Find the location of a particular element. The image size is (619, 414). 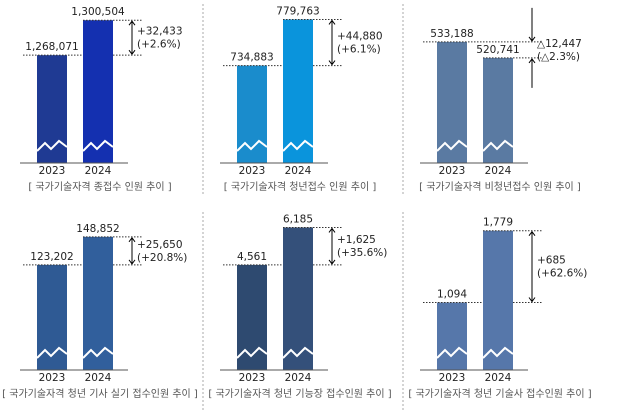

change-value: +685 is located at coordinates (551, 261).